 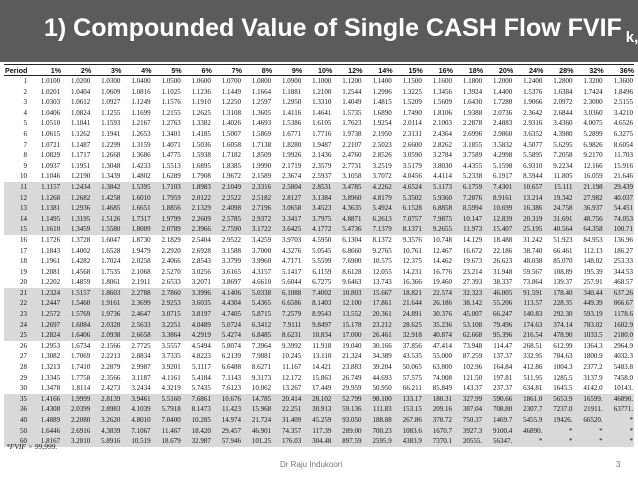 What do you see at coordinates (588, 325) in the screenshot?
I see `fvif-cell: 783.02` at bounding box center [588, 325].